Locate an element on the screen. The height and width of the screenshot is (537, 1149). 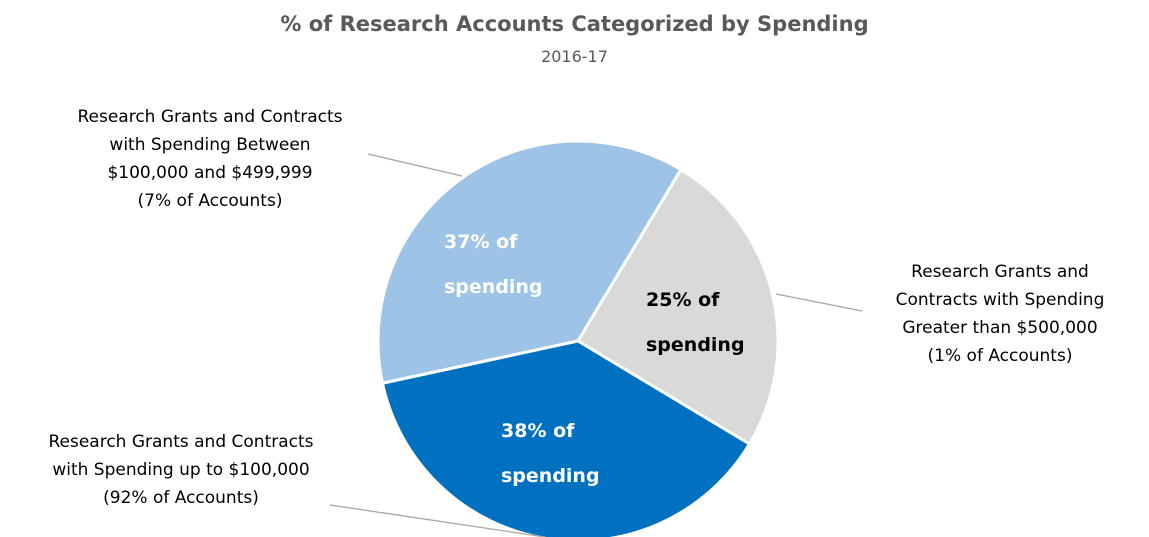
value-label: 37% of spending is located at coordinates (493, 264).